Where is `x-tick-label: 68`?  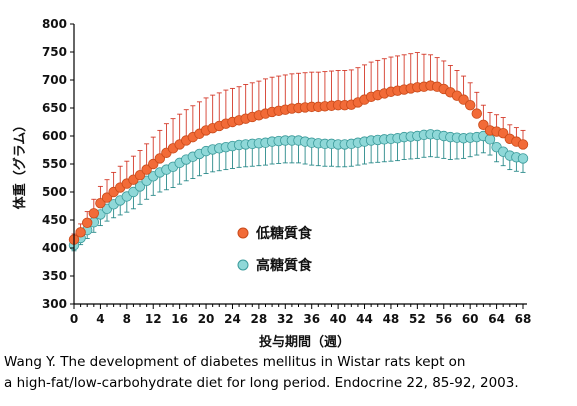
x-tick-label: 68 is located at coordinates (523, 319).